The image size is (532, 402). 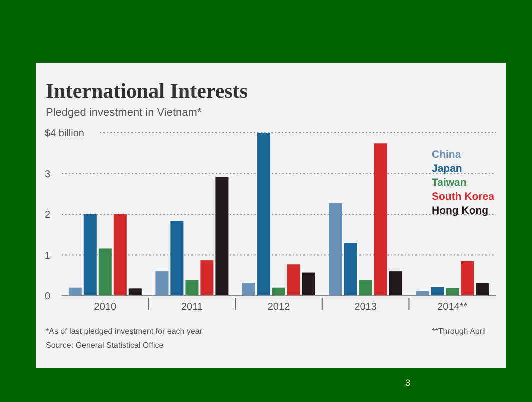 What do you see at coordinates (453, 307) in the screenshot?
I see `x-tick-label: 2014**` at bounding box center [453, 307].